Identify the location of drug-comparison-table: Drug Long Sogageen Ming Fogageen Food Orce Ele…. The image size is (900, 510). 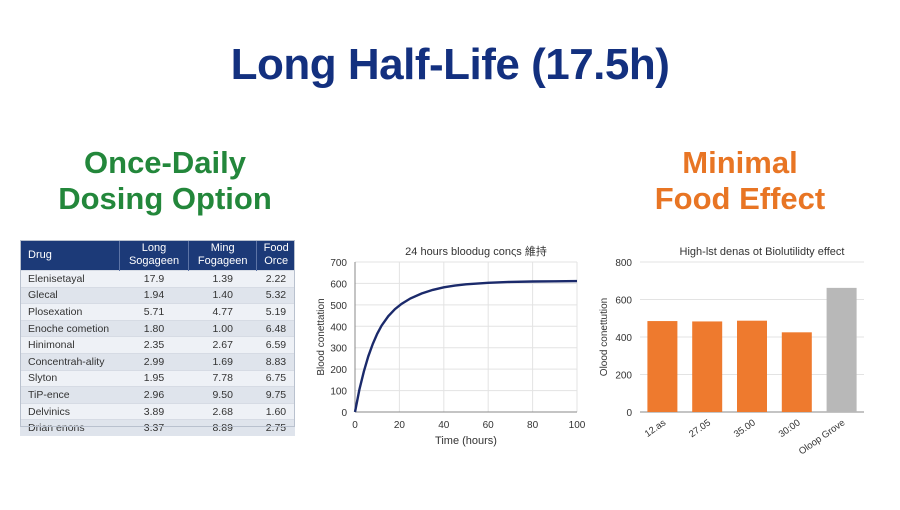
(157, 338).